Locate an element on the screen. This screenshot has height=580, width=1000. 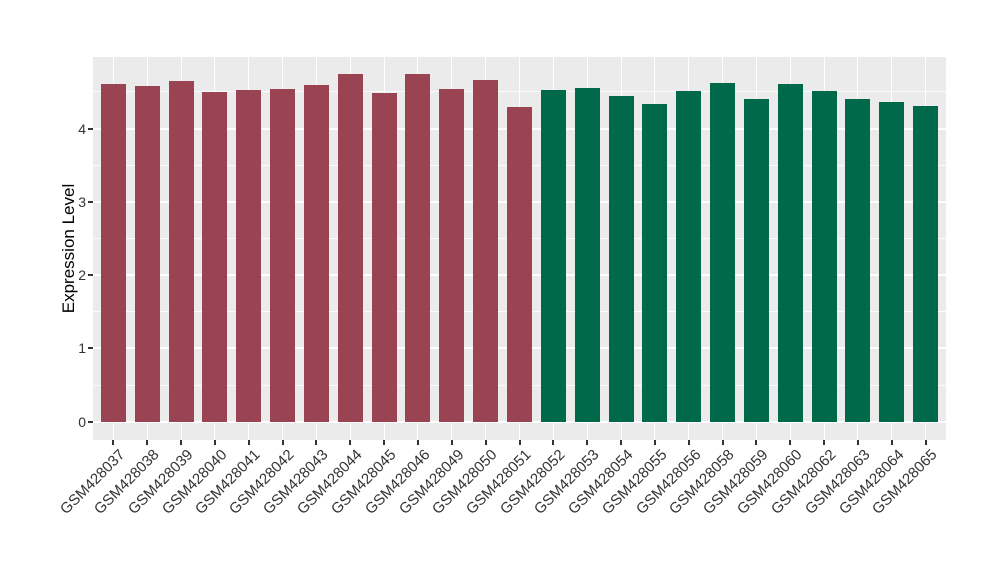
y-axis-title: Expression Level is located at coordinates (68, 248).